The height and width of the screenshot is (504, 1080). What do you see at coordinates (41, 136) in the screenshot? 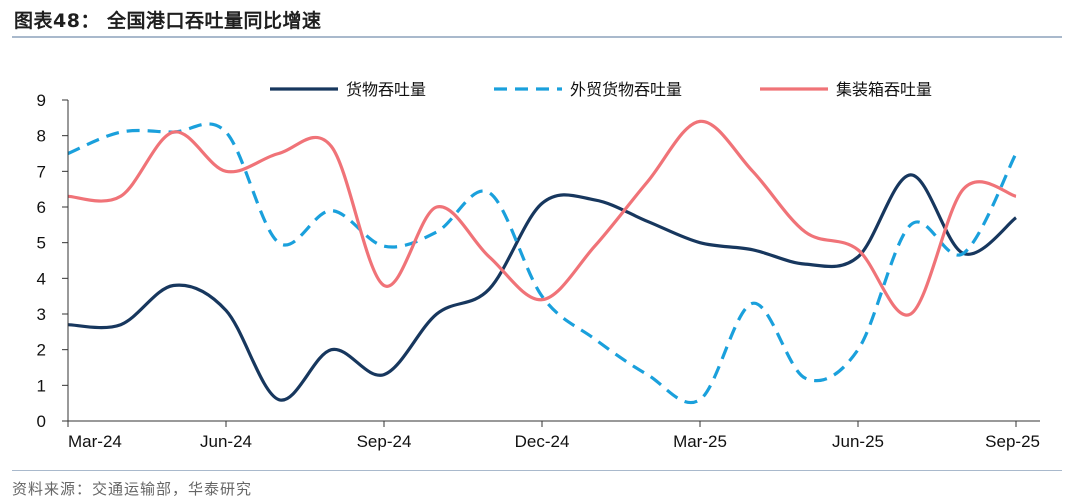
I see `y-tick-label: 8` at bounding box center [41, 136].